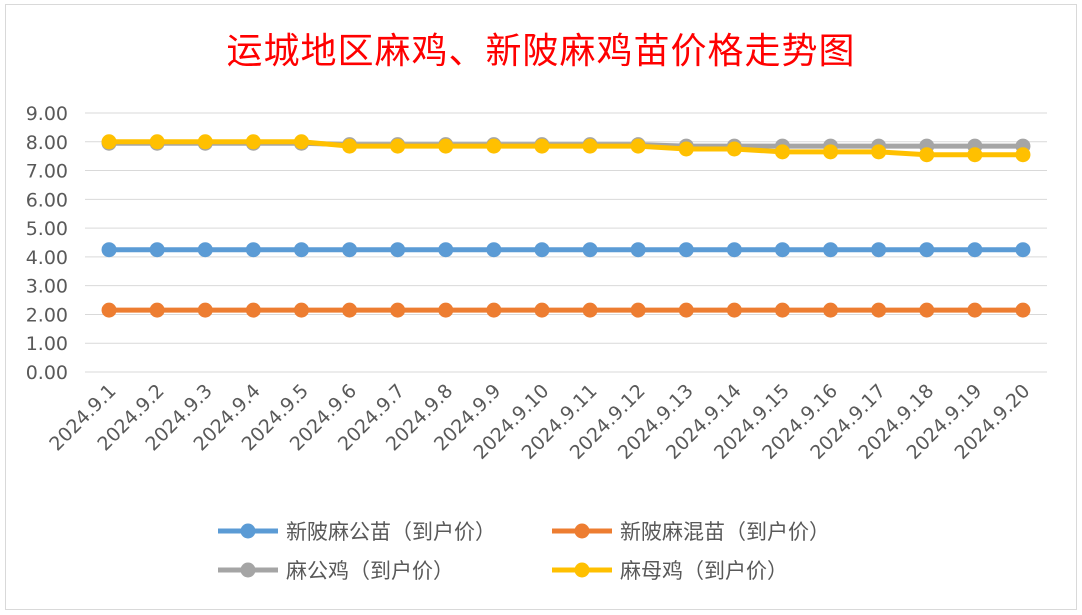  I want to click on y-tick-label: 5.00, so click(47, 229).